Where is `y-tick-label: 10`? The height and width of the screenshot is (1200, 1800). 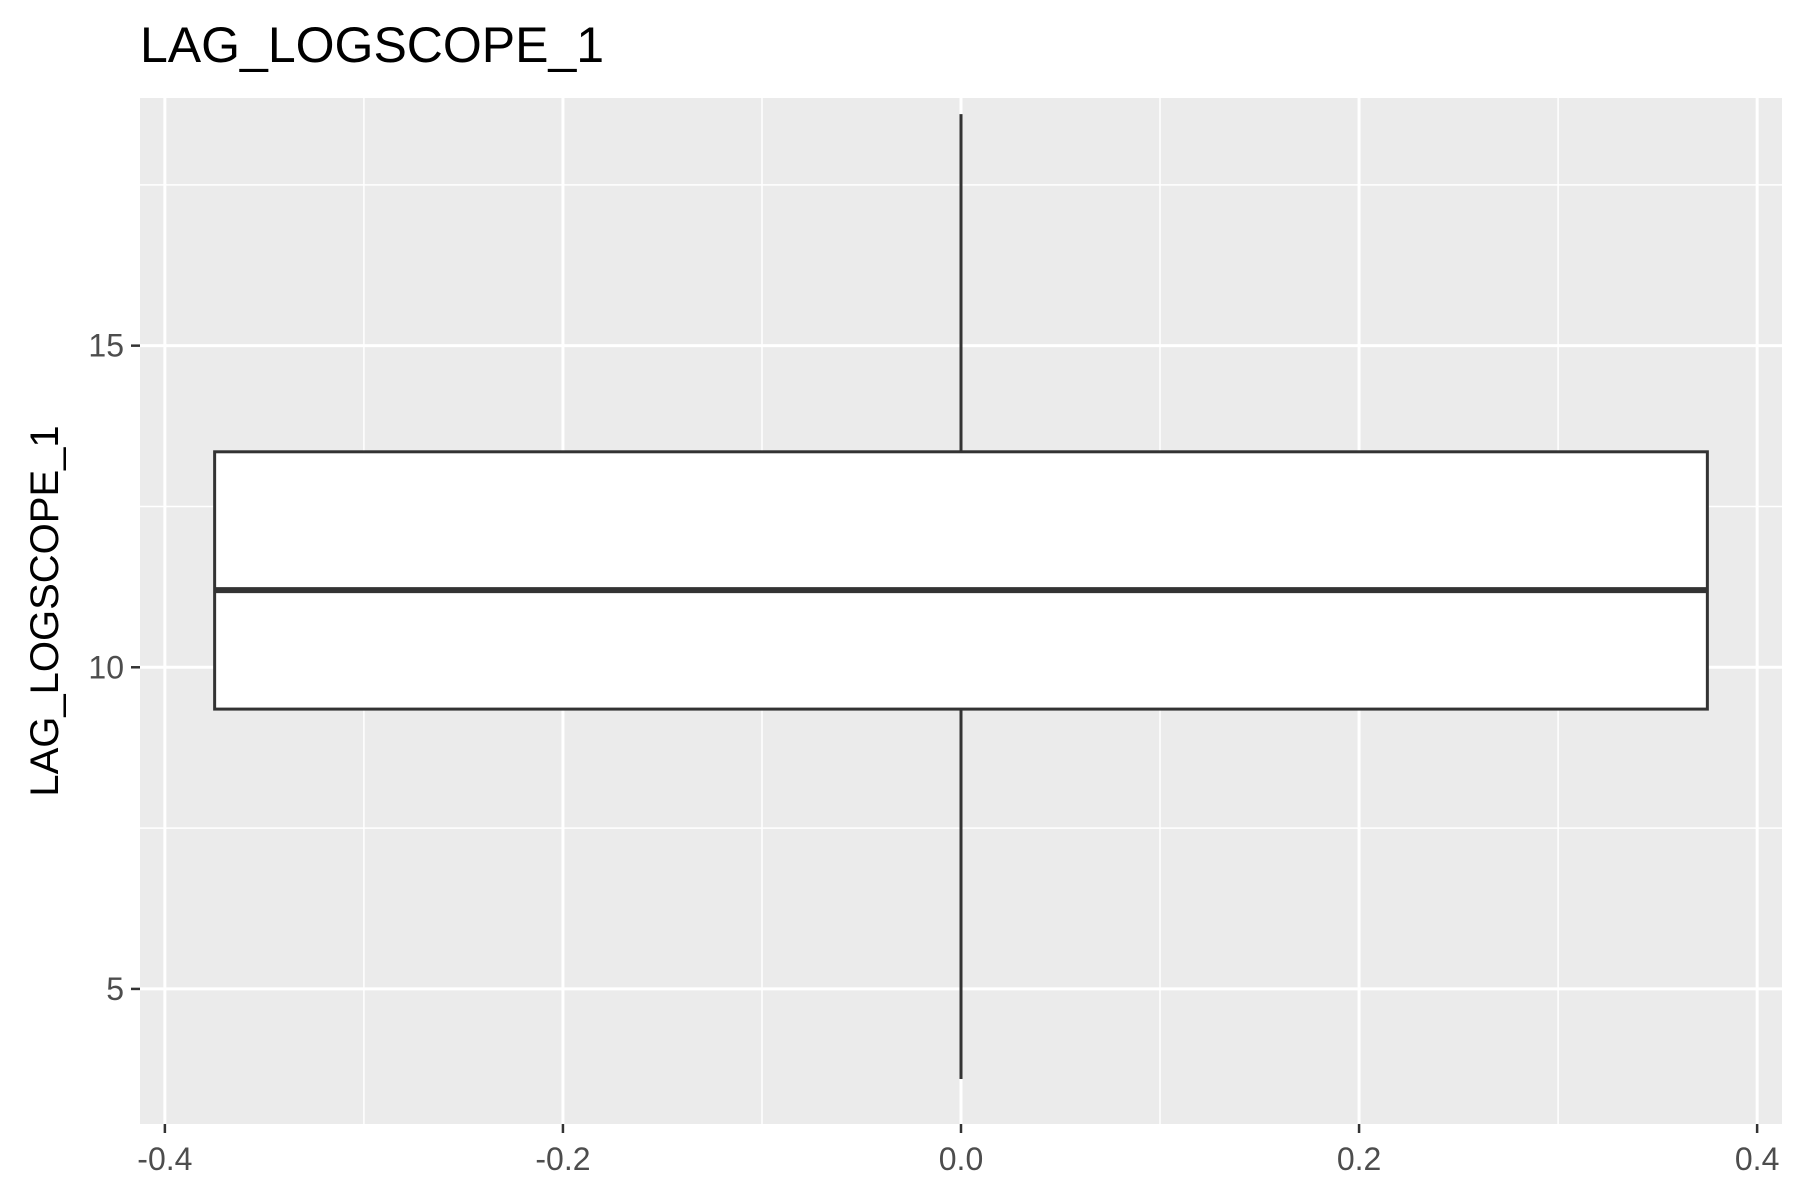 y-tick-label: 10 is located at coordinates (106, 667).